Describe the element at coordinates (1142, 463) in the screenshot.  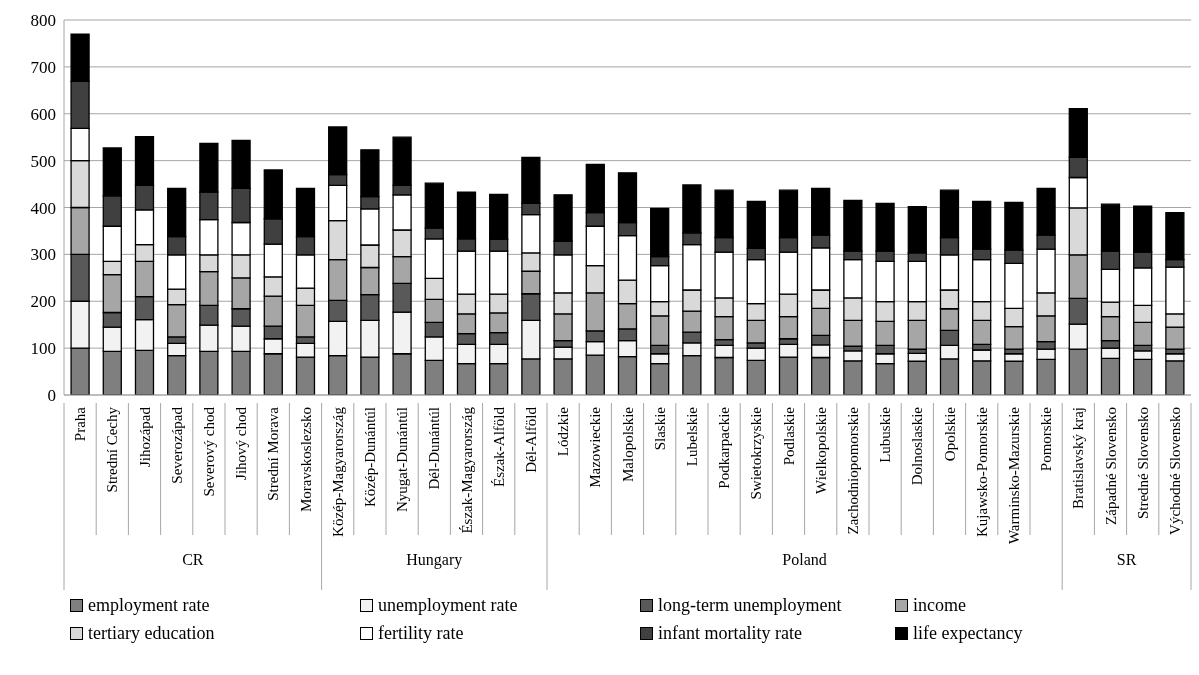
I see `x-tick-label: Stredné Slovensko` at that location.